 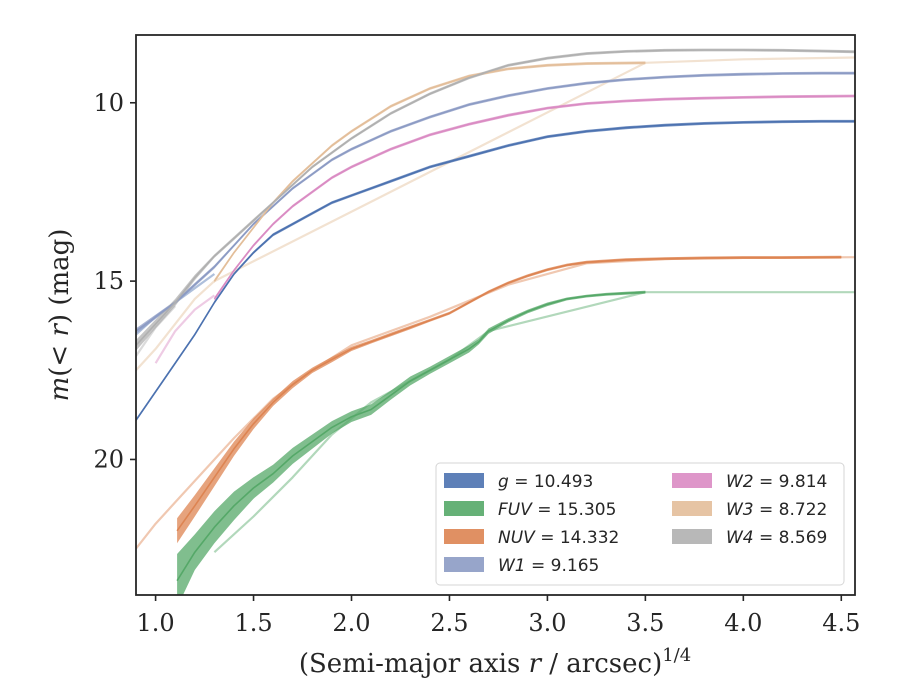 I want to click on legend-swatch-w3, so click(x=692, y=508).